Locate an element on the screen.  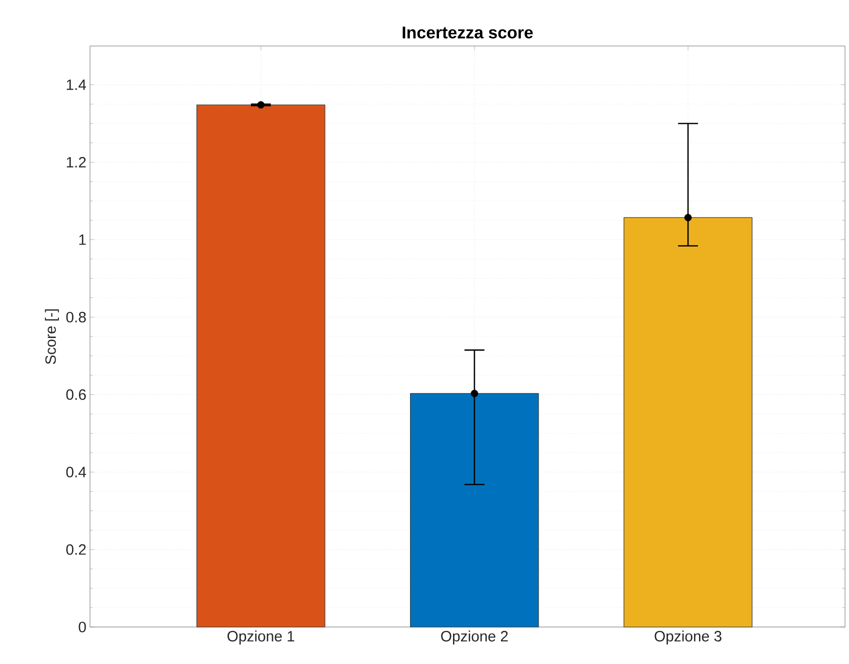
y-tick-label: 0.8 is located at coordinates (76, 317).